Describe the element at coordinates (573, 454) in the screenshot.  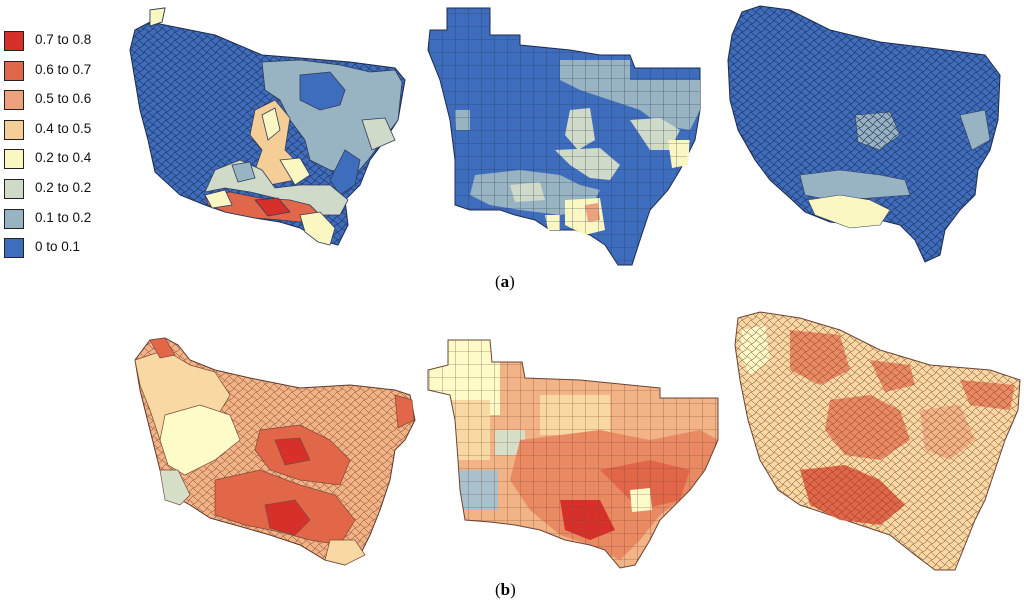
I see `map-b-grid` at that location.